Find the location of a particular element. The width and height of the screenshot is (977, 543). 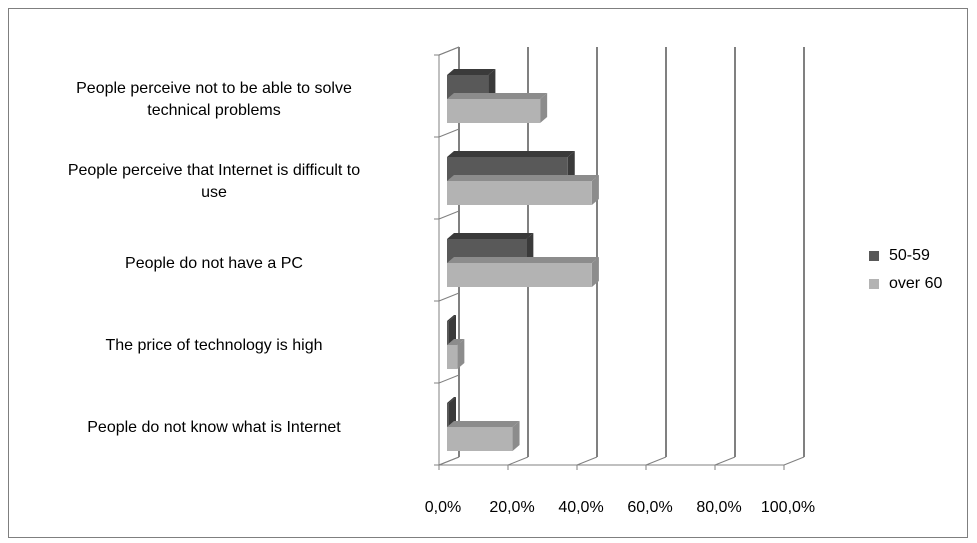

category-label-4: People do not know what is Internet is located at coordinates (214, 428).